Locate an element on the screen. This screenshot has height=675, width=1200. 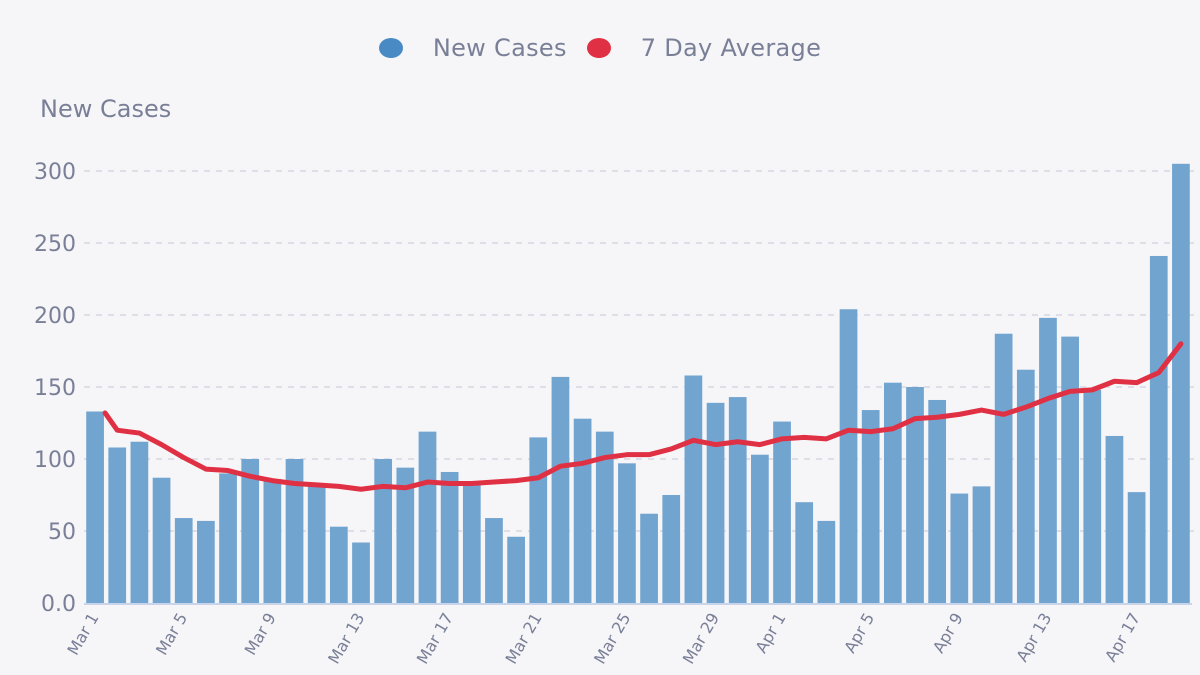
y-tick-label: 250 is located at coordinates (55, 244).